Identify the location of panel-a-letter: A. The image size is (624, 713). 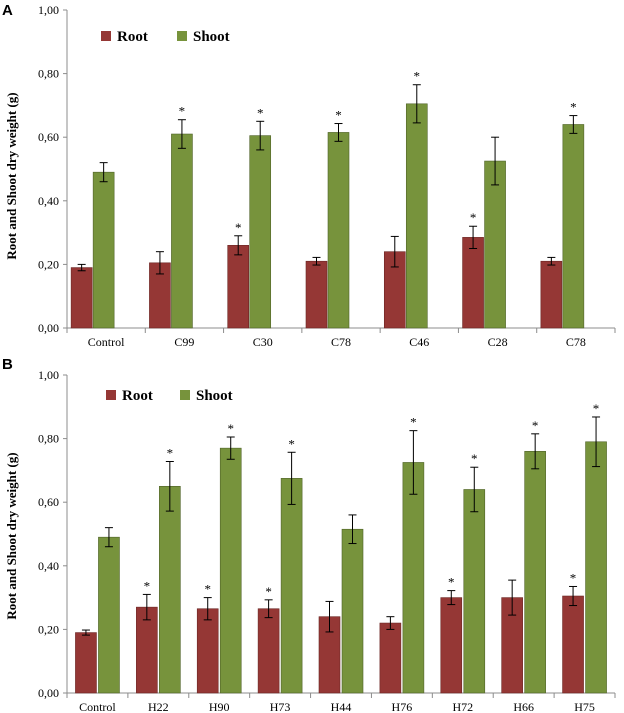
(7, 10).